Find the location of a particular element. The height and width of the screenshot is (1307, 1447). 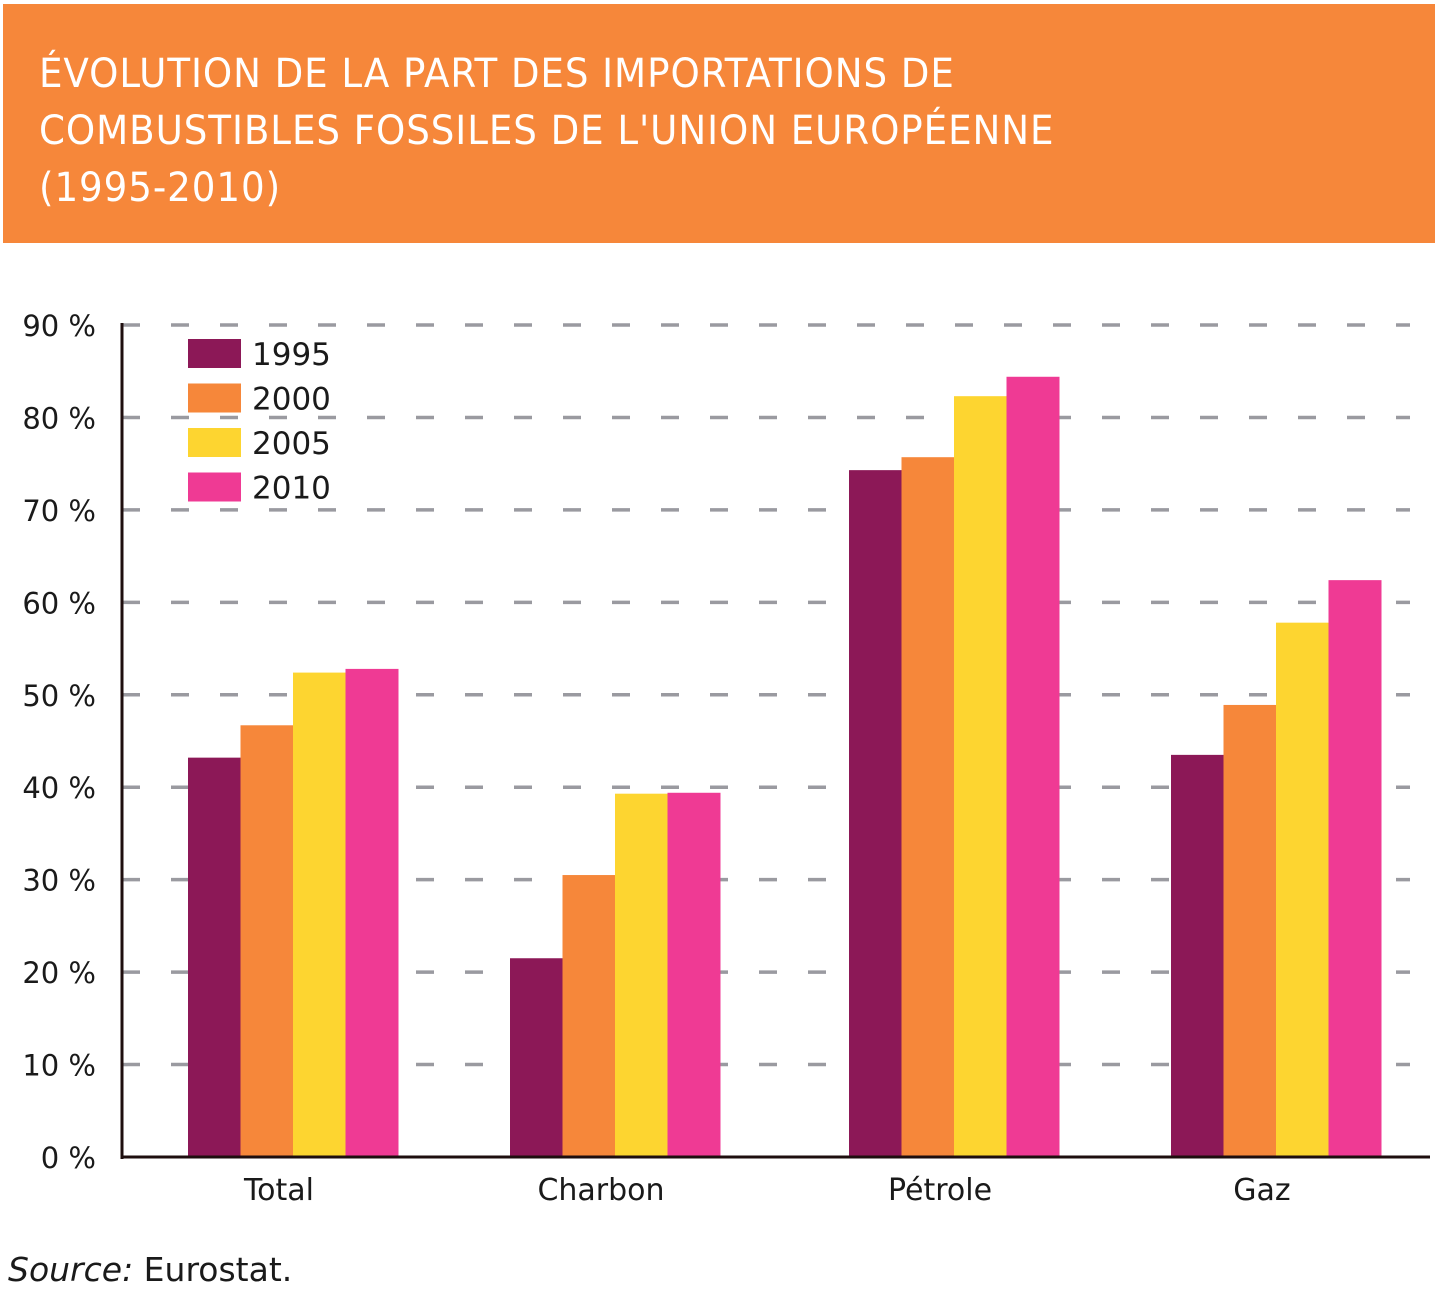

x-category-label: Total is located at coordinates (278, 1190).